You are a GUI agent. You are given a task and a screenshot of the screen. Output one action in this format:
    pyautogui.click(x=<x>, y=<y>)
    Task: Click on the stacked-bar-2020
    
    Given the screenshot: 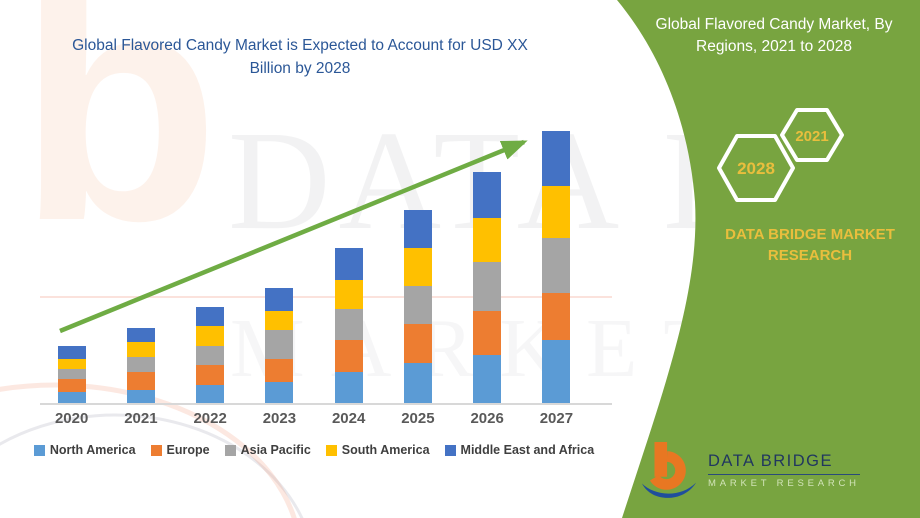 What is the action you would take?
    pyautogui.click(x=71, y=374)
    